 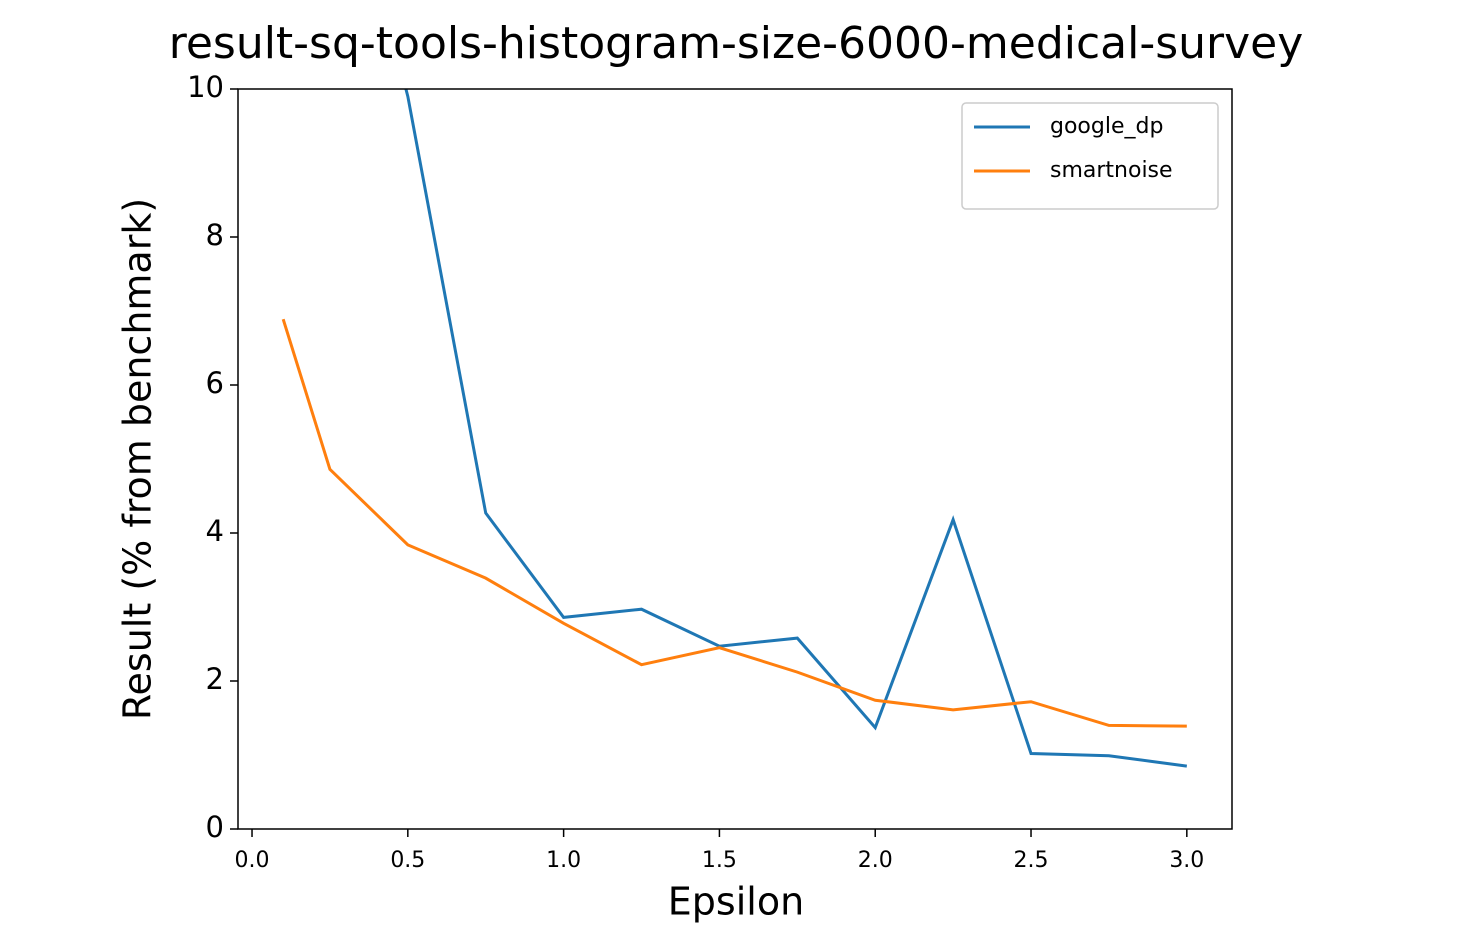 I want to click on x-tick-label: 3.0, so click(x=1186, y=860).